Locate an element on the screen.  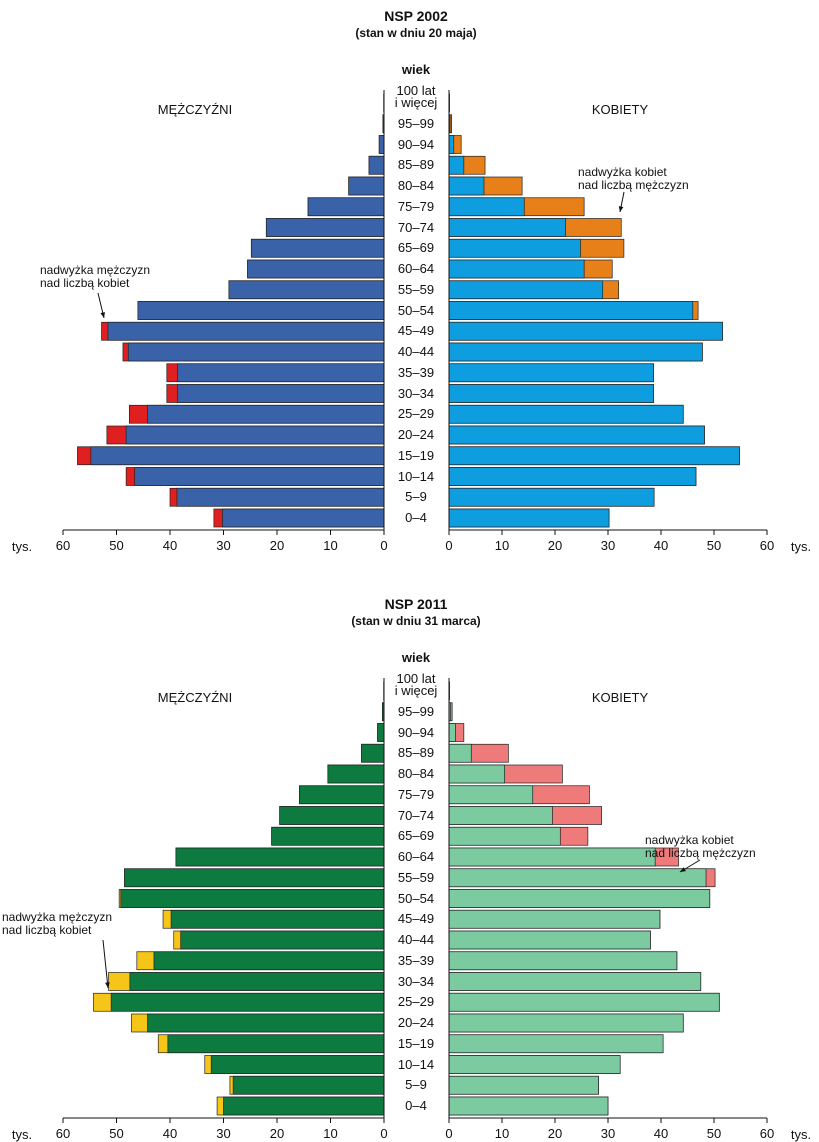
chart-title: NSP 2011 is located at coordinates (416, 604).